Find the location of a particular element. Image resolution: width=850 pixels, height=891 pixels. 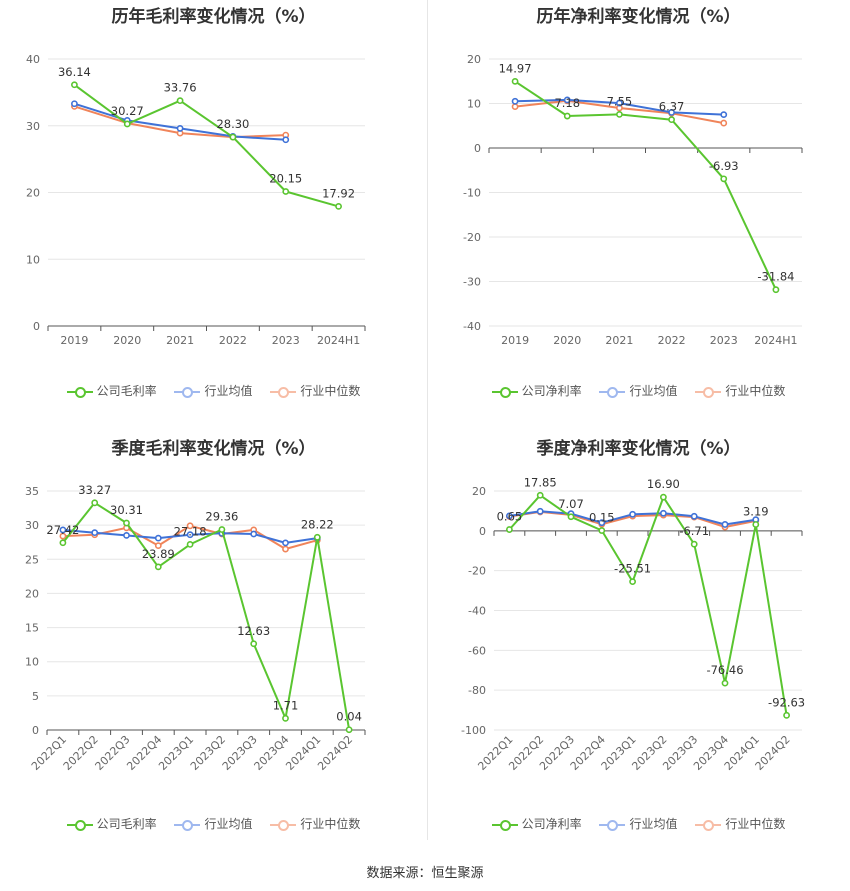

y-tick-label: -100 is located at coordinates (473, 730).